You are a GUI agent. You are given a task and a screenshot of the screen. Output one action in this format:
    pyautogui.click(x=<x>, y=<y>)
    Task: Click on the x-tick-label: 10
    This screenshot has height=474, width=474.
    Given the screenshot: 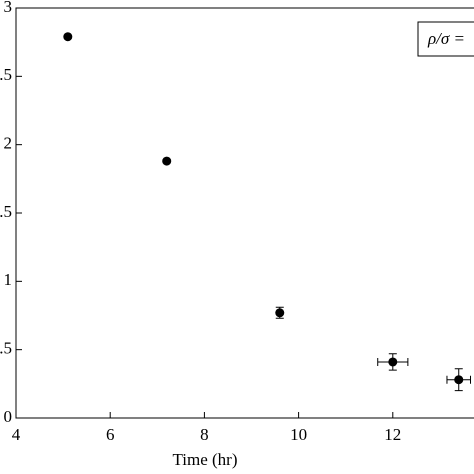 What is the action you would take?
    pyautogui.click(x=298, y=434)
    